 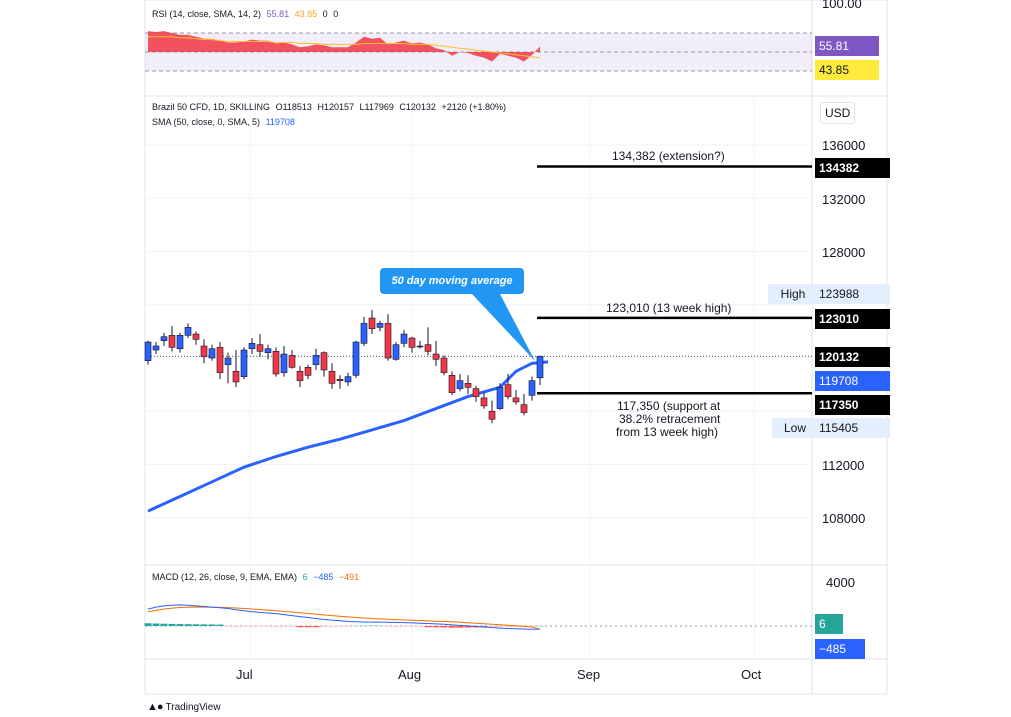 I want to click on rsi-legend-label: RSI (14, close, SMA, 14, 2), so click(x=207, y=14).